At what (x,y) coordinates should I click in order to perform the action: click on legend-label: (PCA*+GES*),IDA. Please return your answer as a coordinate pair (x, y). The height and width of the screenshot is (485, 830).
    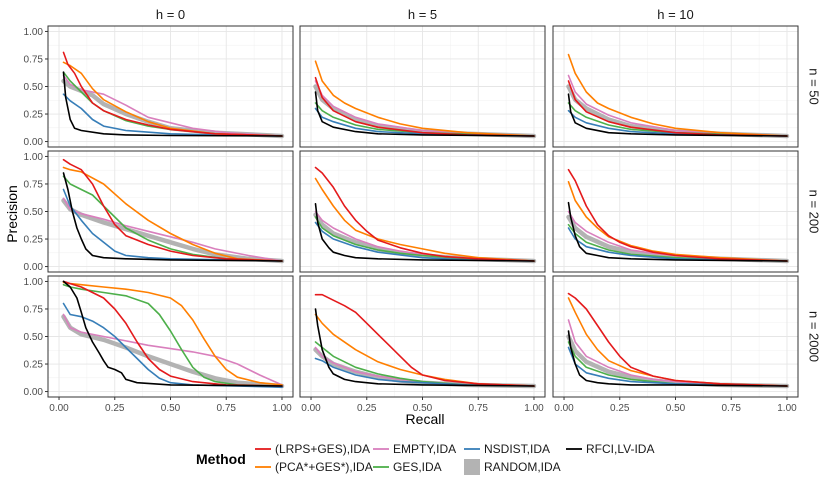
    Looking at the image, I should click on (324, 467).